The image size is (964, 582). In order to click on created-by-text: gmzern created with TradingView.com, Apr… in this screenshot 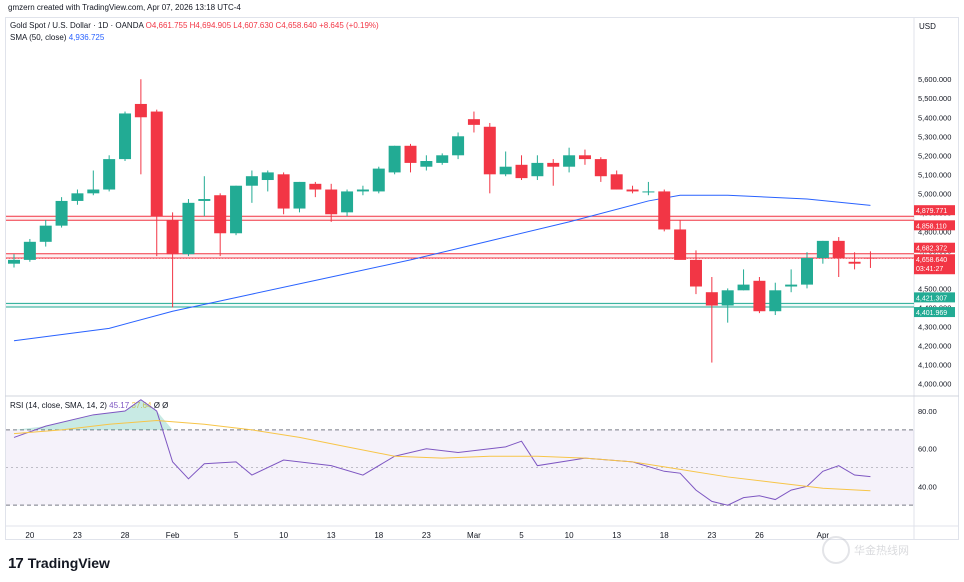, I will do `click(124, 7)`.